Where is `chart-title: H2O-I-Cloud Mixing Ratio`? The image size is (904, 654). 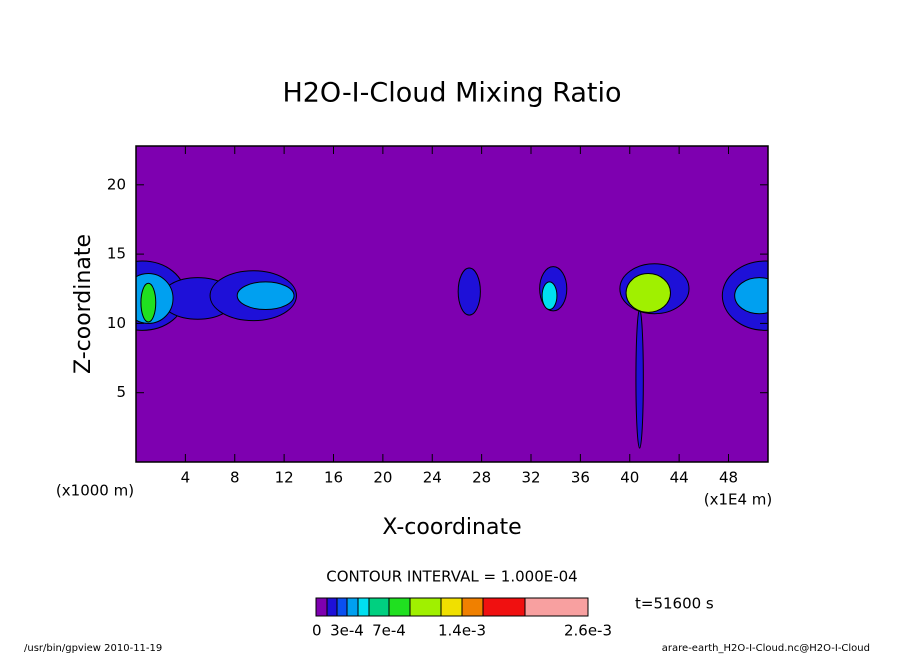 chart-title: H2O-I-Cloud Mixing Ratio is located at coordinates (451, 93).